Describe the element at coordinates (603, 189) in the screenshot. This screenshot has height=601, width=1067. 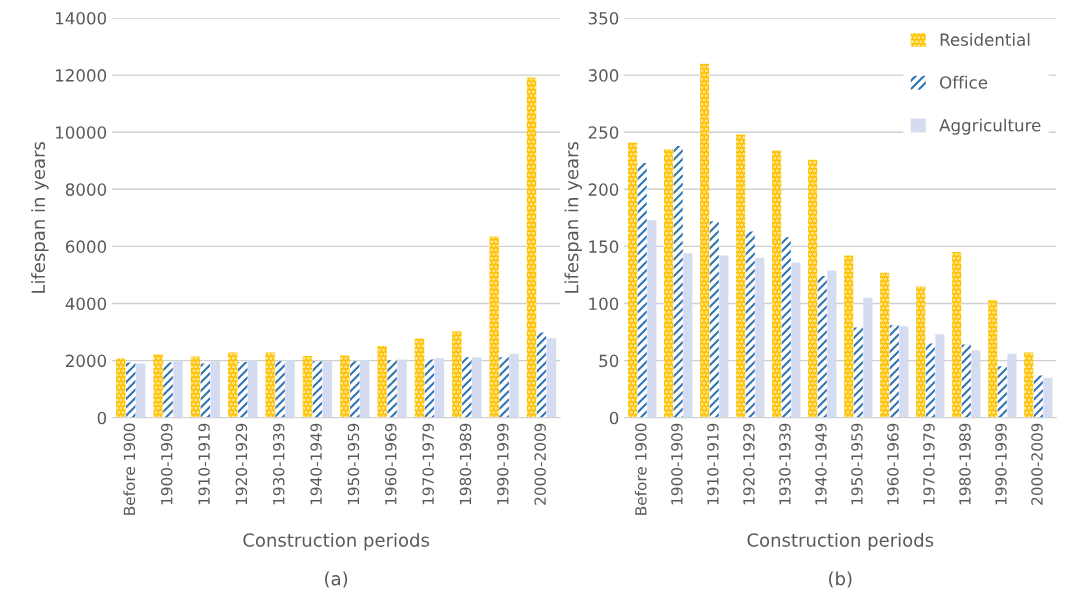
I see `y-tick-label: 200` at that location.